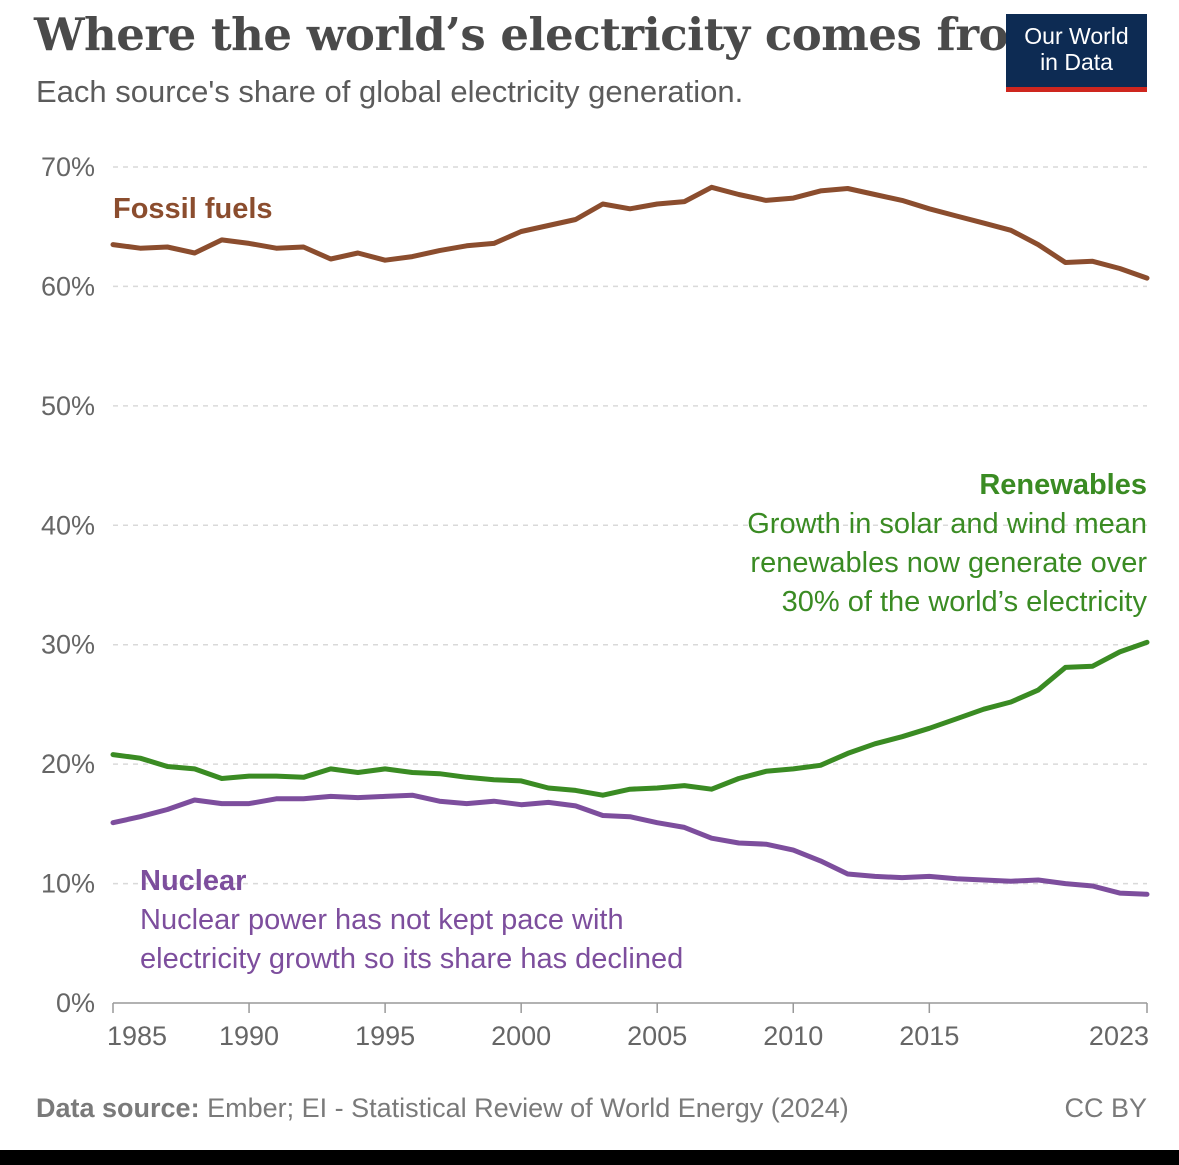  Describe the element at coordinates (545, 34) in the screenshot. I see `chart-title: Where the world’s electricity comes from` at that location.